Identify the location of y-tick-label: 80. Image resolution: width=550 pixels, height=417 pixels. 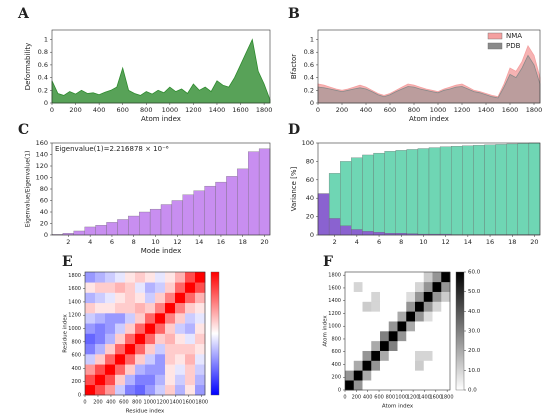
(310, 161).